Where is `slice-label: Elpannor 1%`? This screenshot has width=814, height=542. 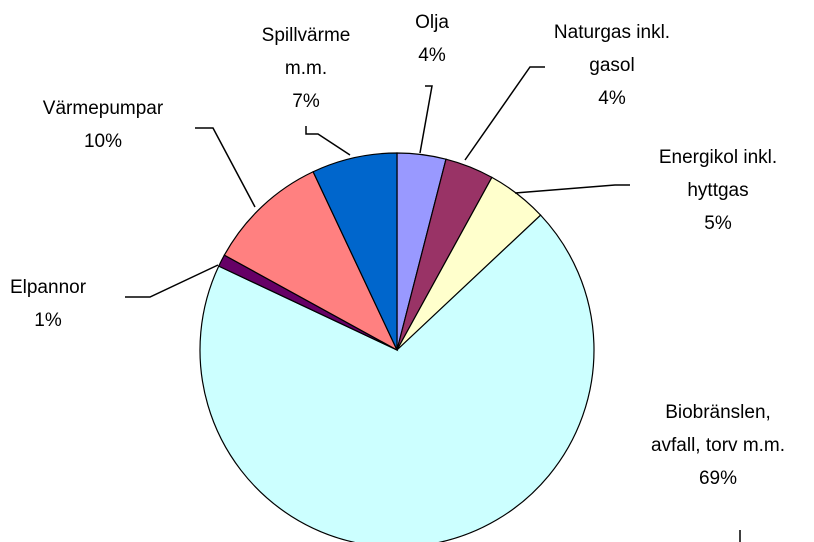 slice-label: Elpannor 1% is located at coordinates (48, 304).